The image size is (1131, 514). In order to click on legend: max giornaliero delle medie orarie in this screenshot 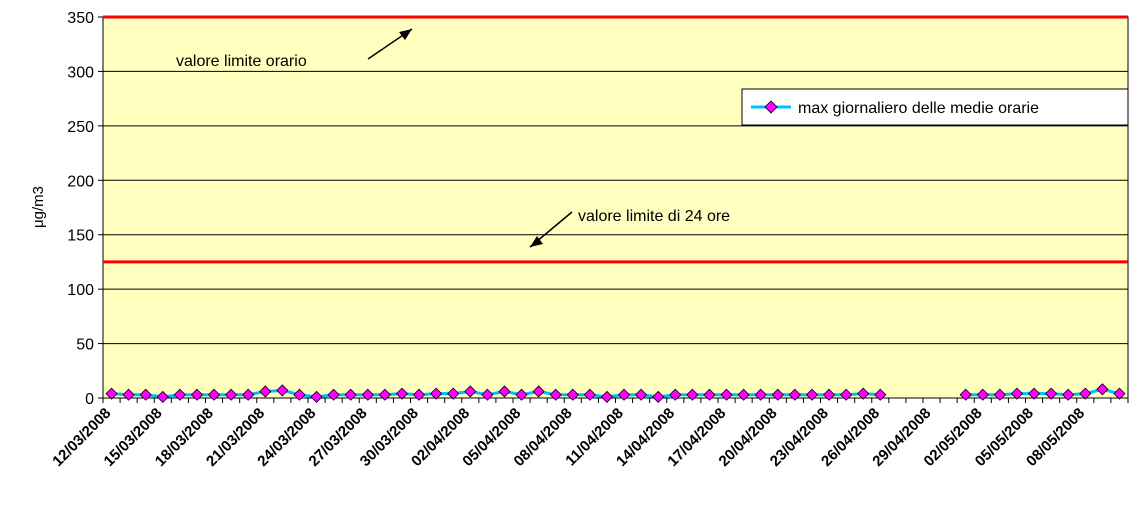, I will do `click(935, 107)`.